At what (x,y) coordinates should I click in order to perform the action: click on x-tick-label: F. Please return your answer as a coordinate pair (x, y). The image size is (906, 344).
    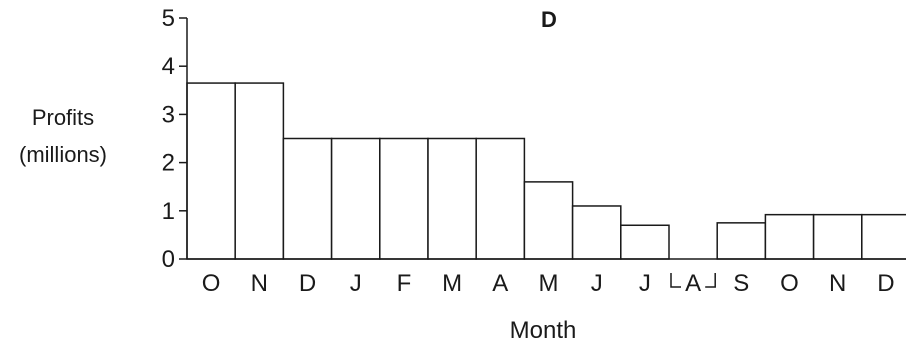
    Looking at the image, I should click on (404, 283).